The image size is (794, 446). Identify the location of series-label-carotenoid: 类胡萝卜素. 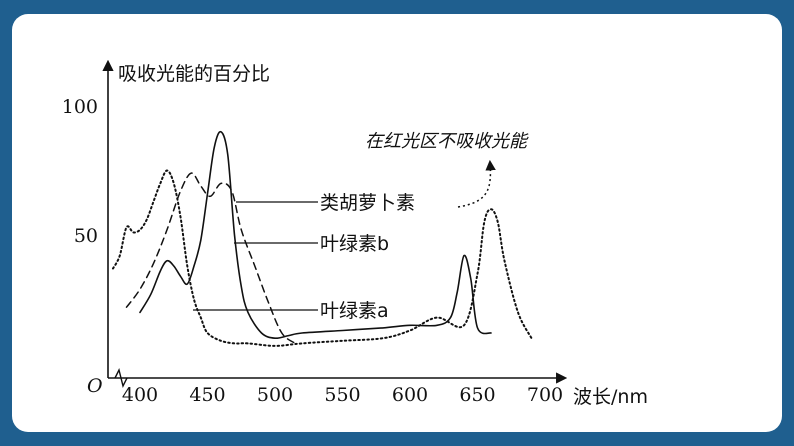
(367, 203).